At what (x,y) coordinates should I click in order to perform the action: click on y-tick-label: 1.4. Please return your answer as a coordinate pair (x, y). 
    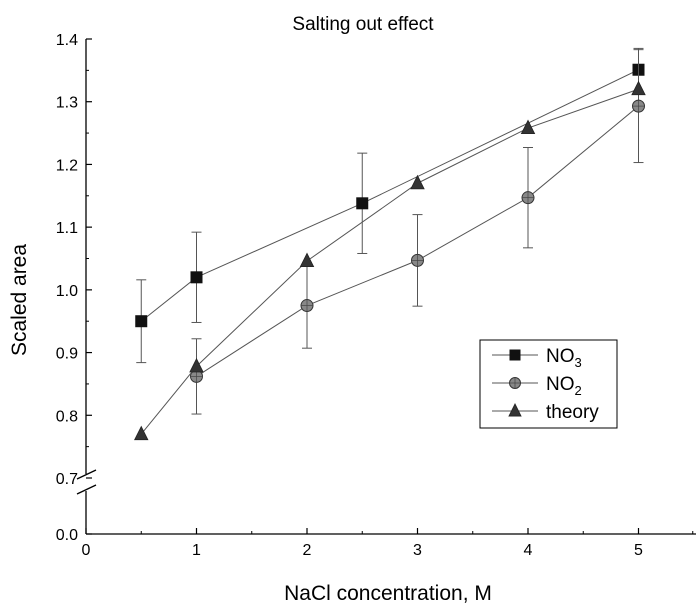
    Looking at the image, I should click on (67, 40).